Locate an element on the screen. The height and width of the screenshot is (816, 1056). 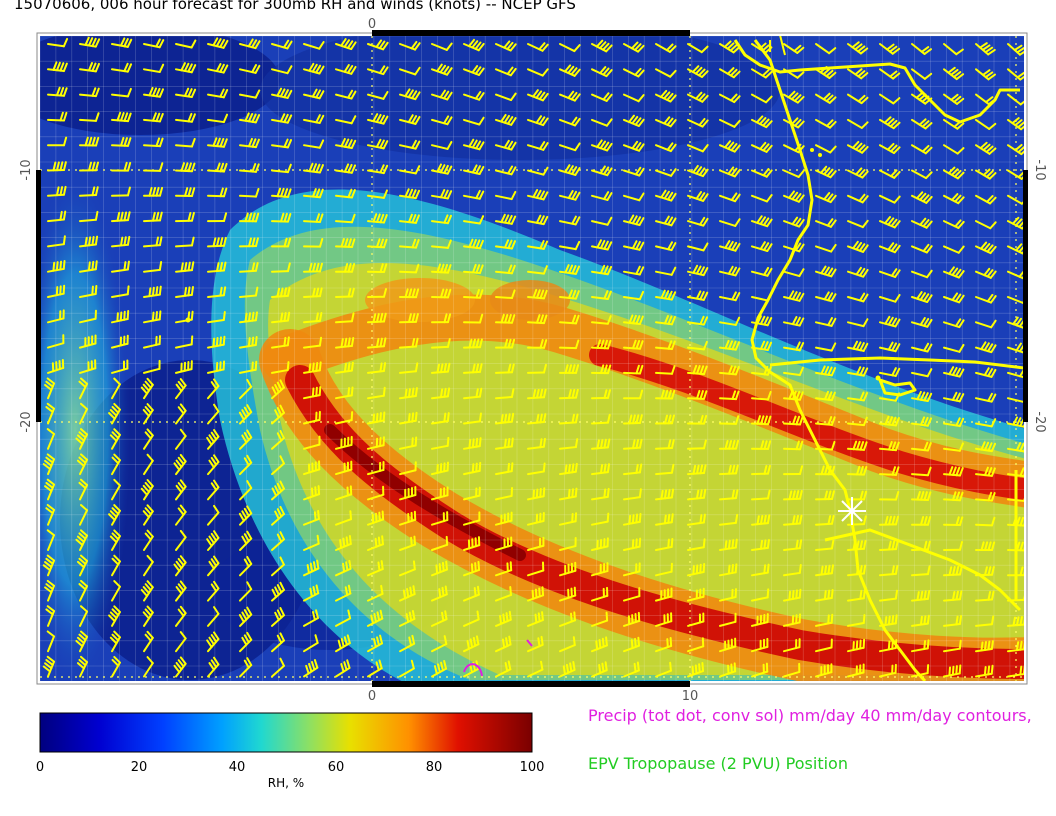
dry-region-n is located at coordinates (520, 98).